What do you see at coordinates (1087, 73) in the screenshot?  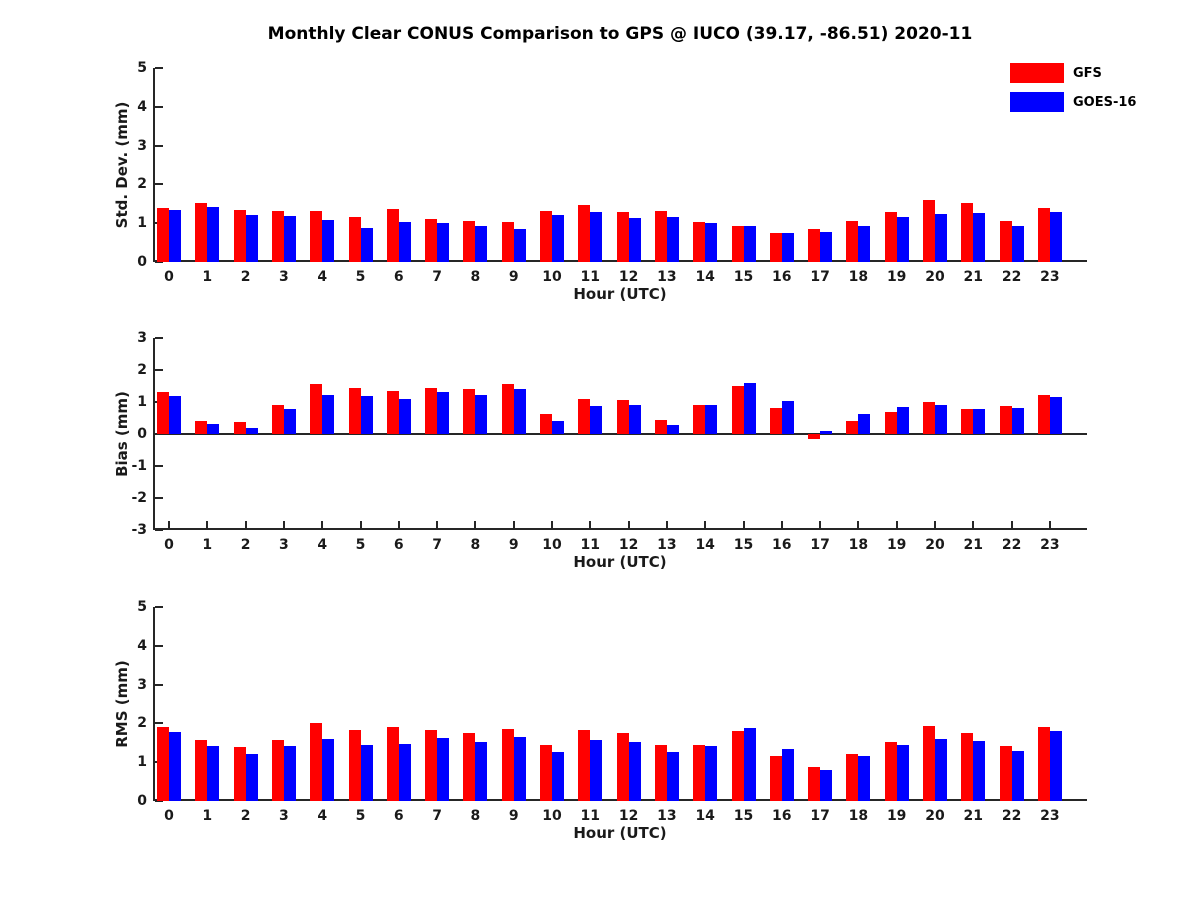 I see `legend-label-gfs: GFS` at bounding box center [1087, 73].